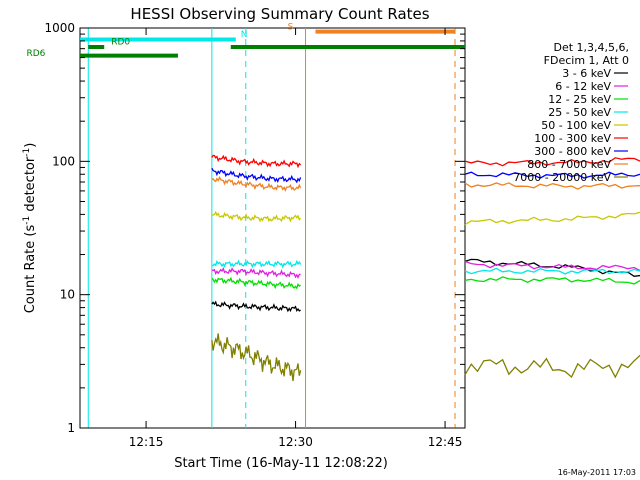 Image resolution: width=640 pixels, height=480 pixels. Describe the element at coordinates (569, 164) in the screenshot. I see `legend-label: 800 - 7000 keV` at that location.